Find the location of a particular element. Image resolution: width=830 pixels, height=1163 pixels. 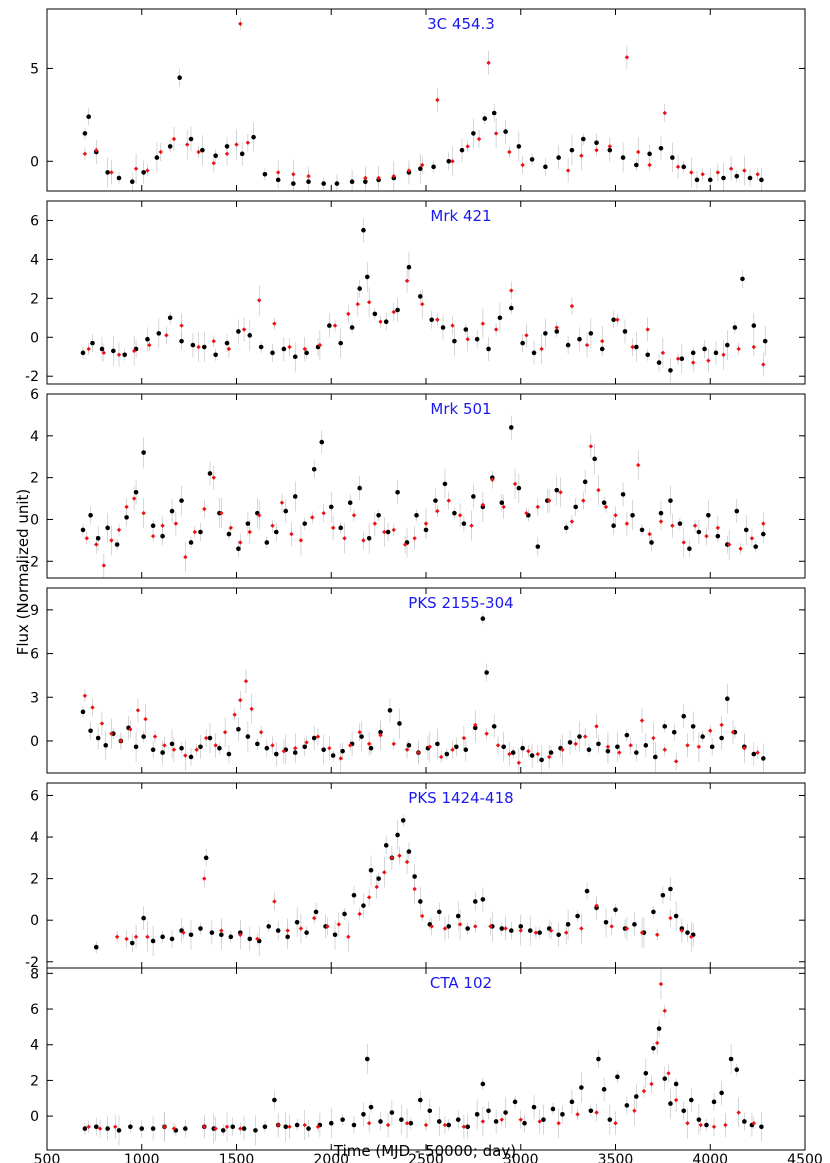

panel-6: 0 2 4 6 8 CTA 102 is located at coordinates (418, 1058).